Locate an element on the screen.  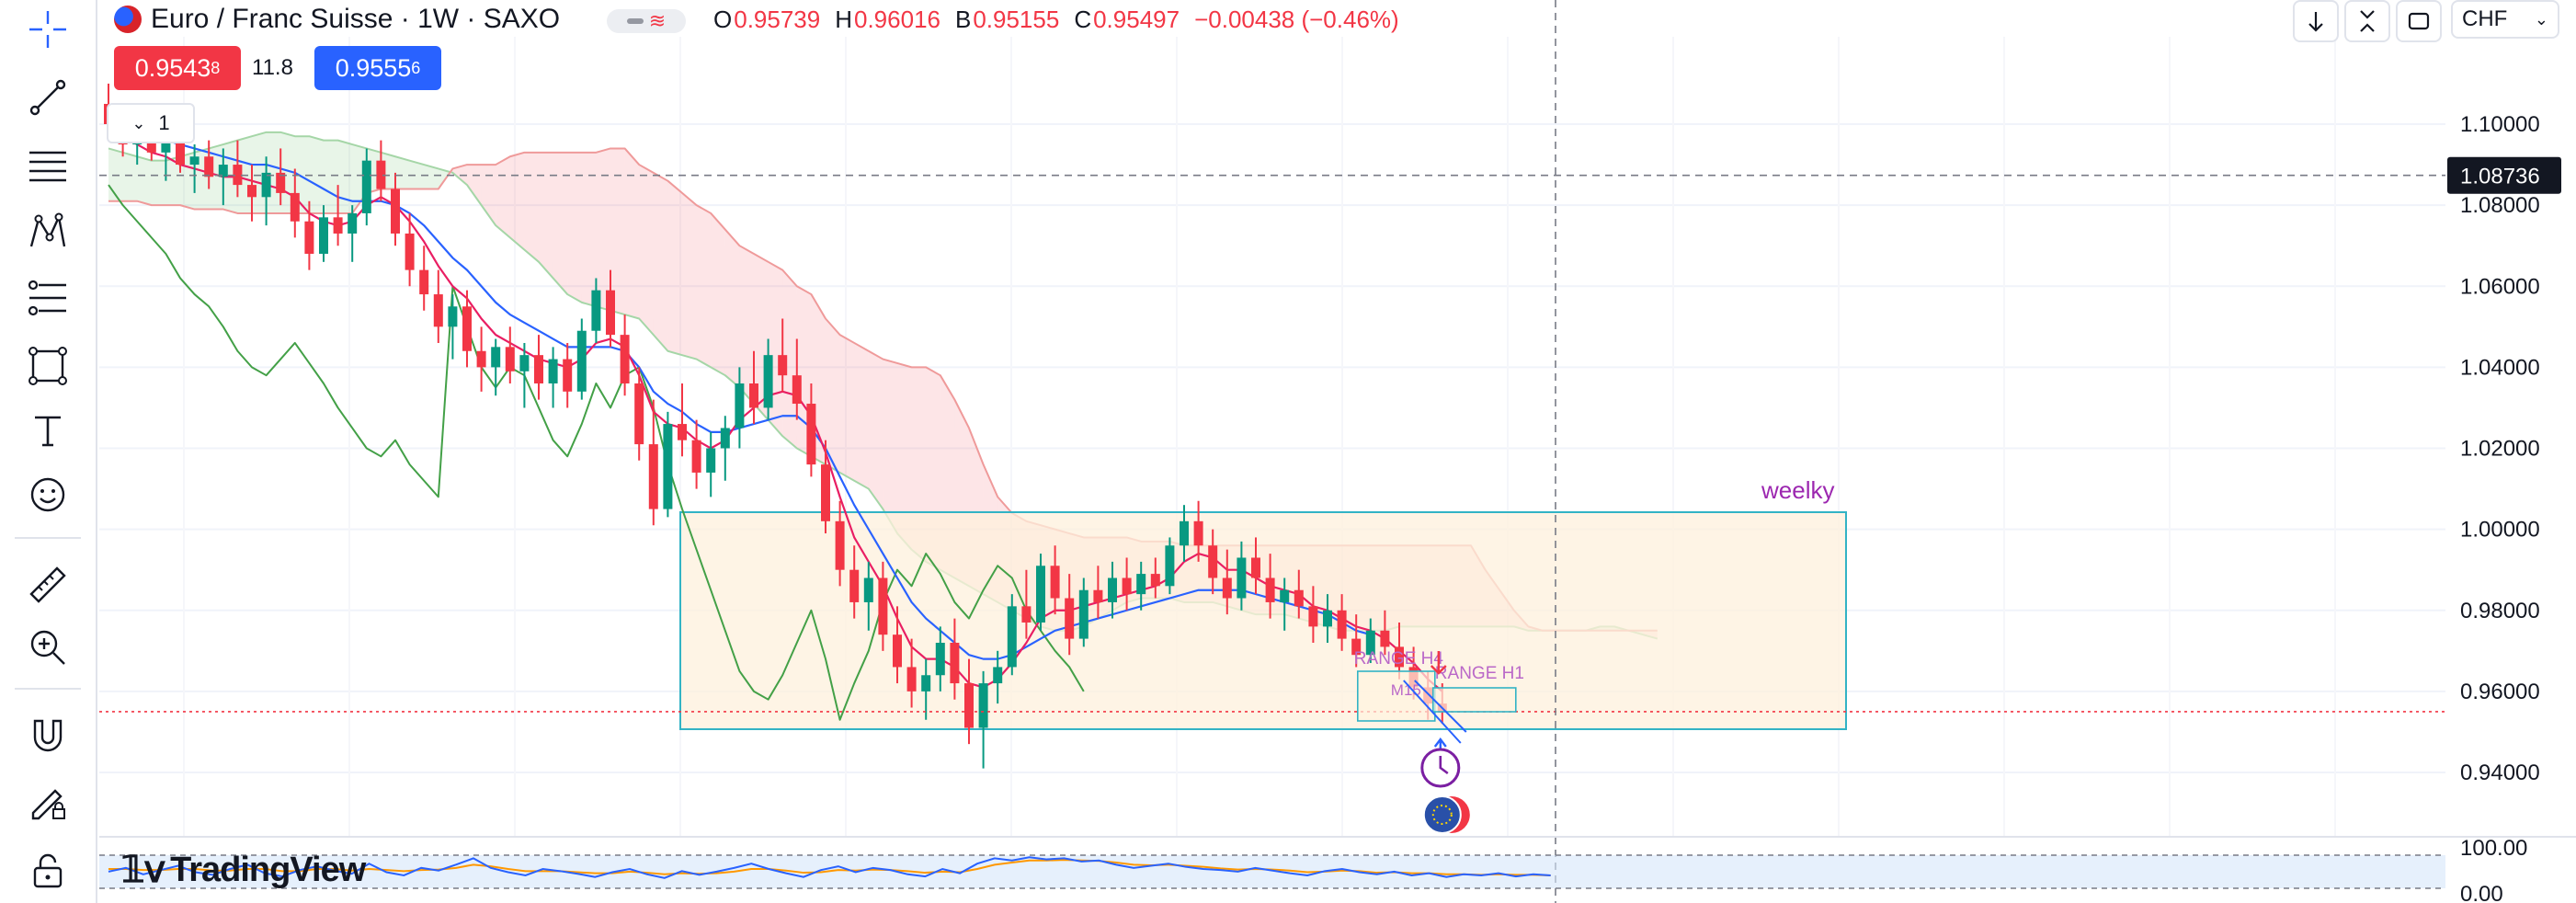
lock-draw-icon is located at coordinates (48, 802).